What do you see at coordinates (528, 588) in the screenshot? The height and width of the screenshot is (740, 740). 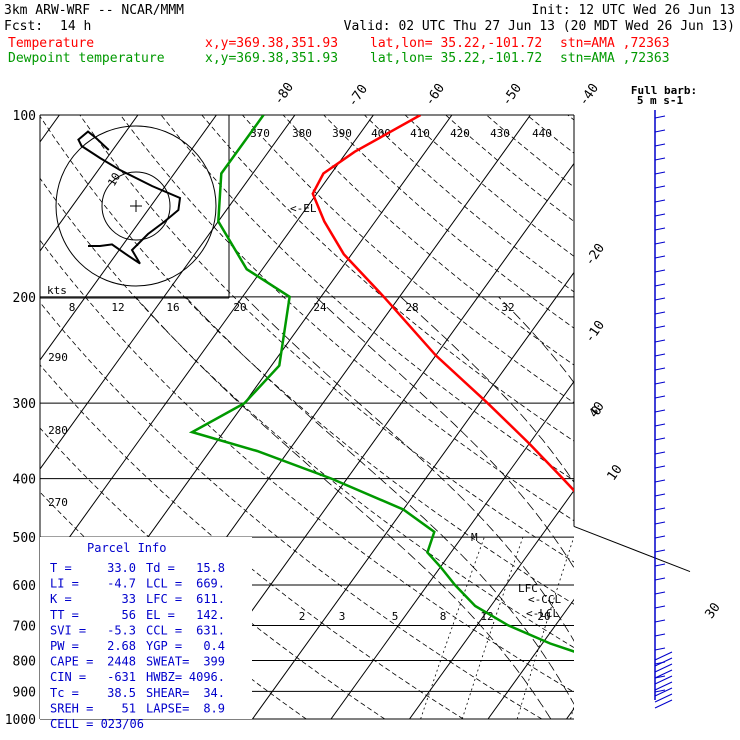 I see `level-marker-label: LFC` at bounding box center [528, 588].